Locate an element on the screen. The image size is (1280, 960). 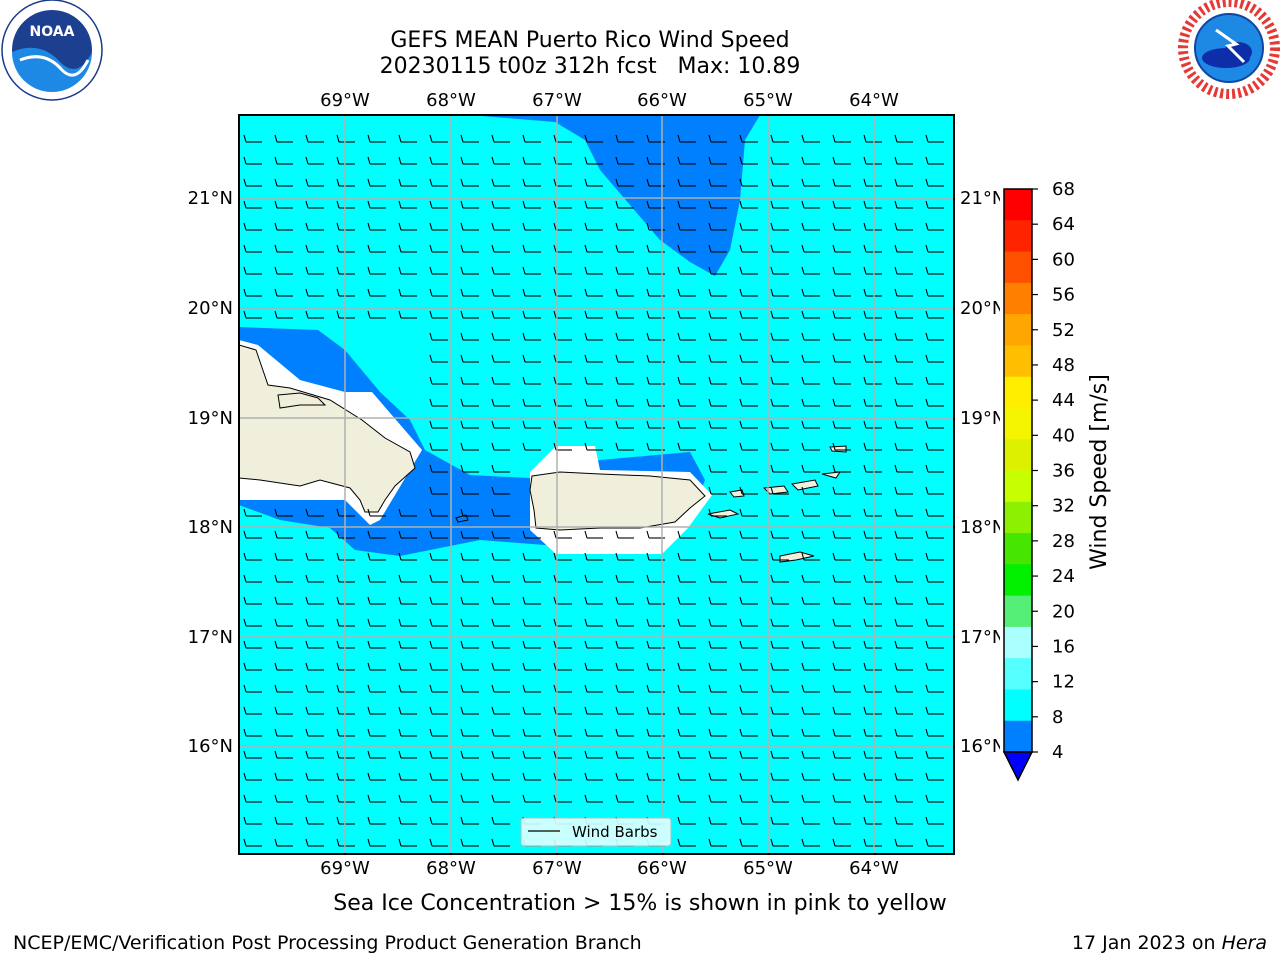
lat-label-left: 20°N is located at coordinates (210, 308).